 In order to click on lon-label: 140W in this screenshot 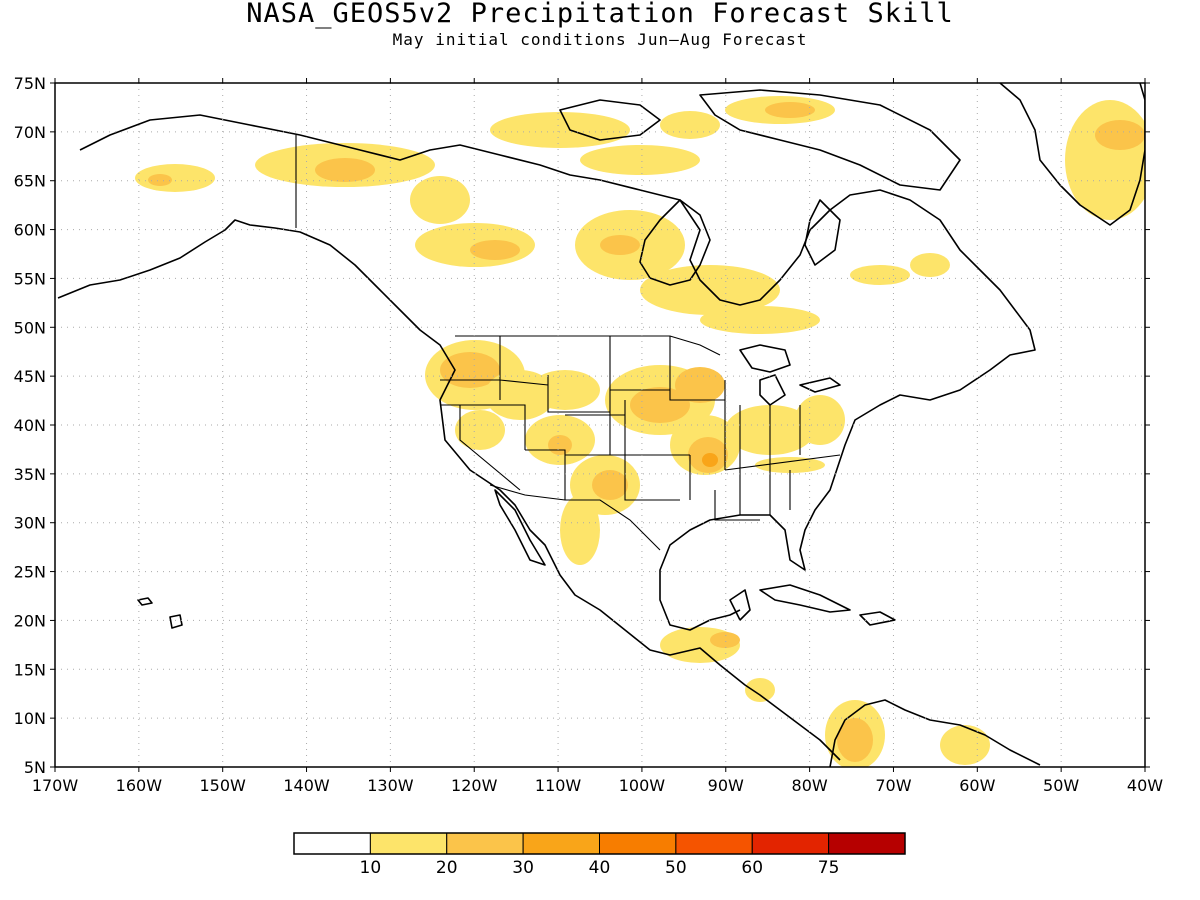, I will do `click(306, 785)`.